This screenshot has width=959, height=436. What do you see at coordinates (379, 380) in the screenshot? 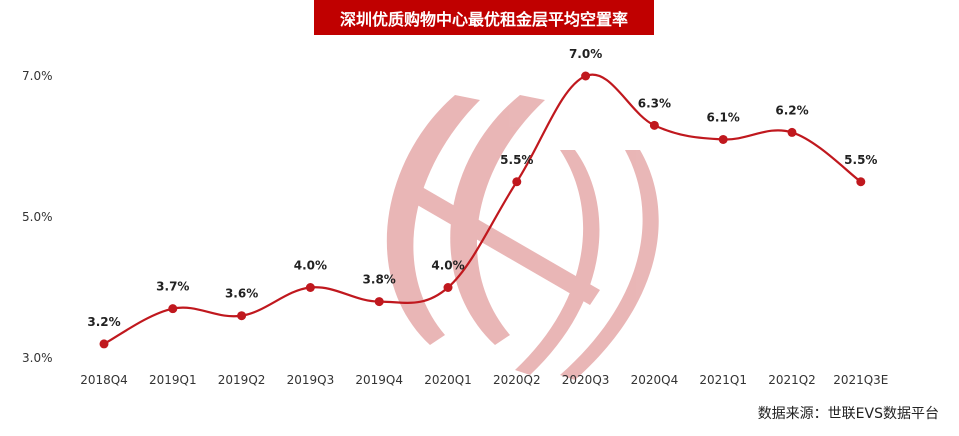
I see `x-tick-label: 2019Q4` at bounding box center [379, 380].